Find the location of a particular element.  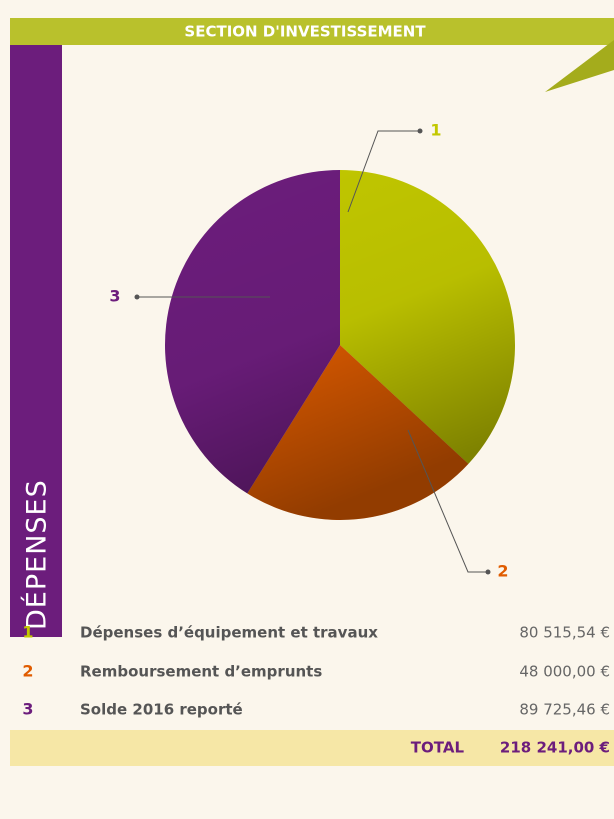

header-title: SECTION D'INVESTISSEMENT is located at coordinates (305, 32).